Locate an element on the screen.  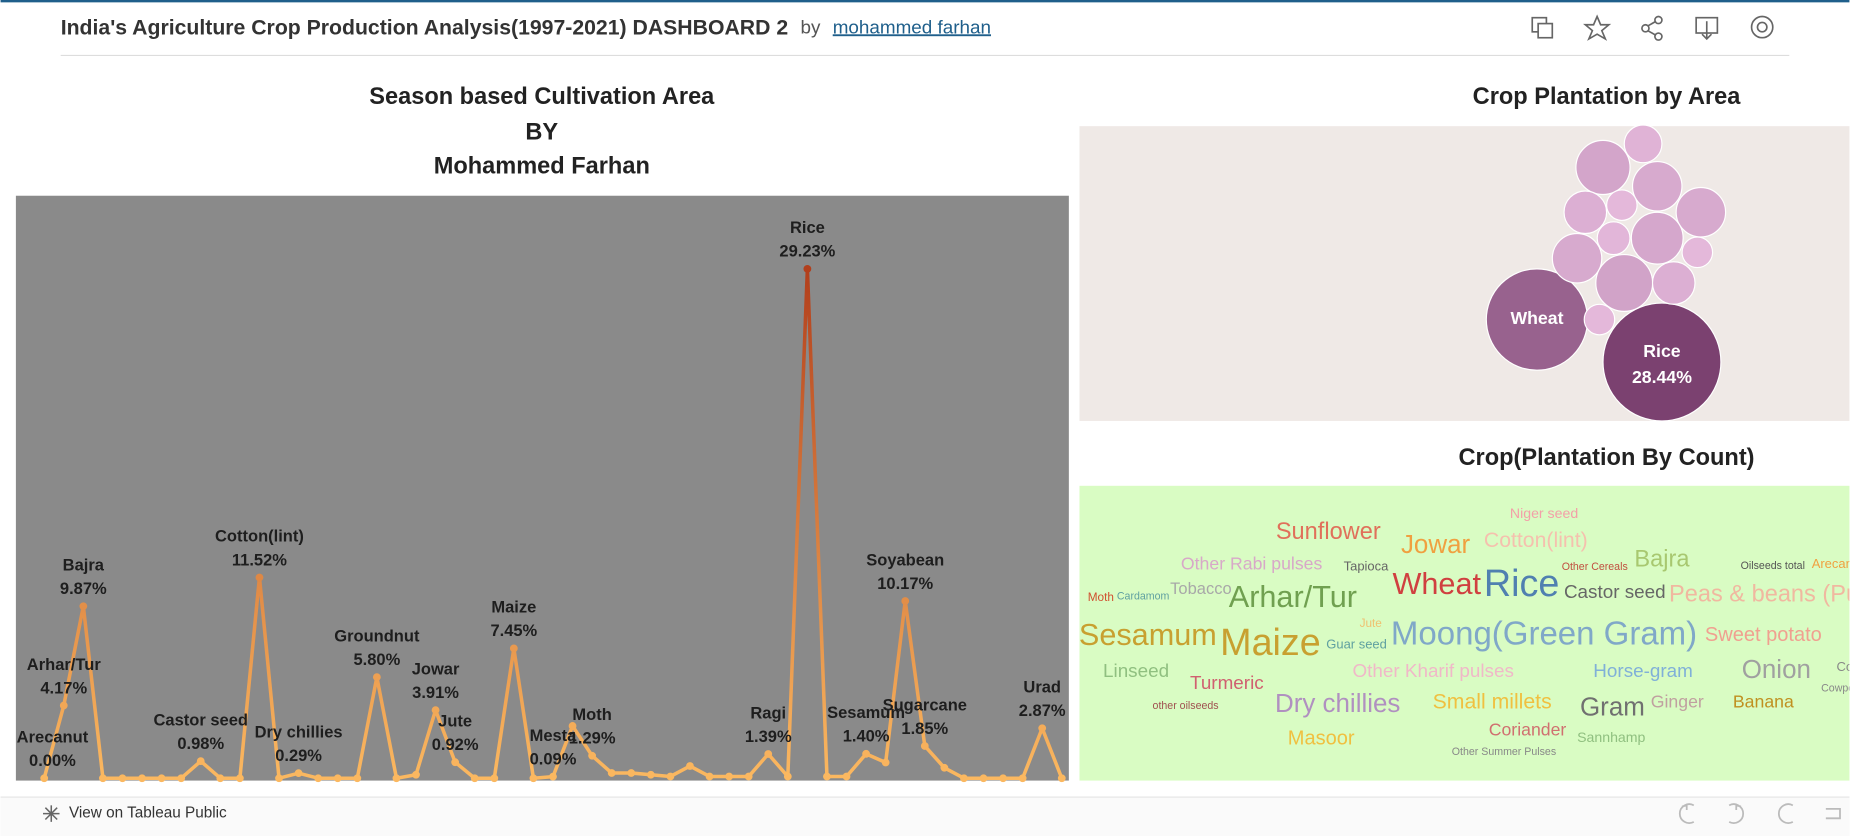
author-link: mohammed farhan is located at coordinates (912, 26).